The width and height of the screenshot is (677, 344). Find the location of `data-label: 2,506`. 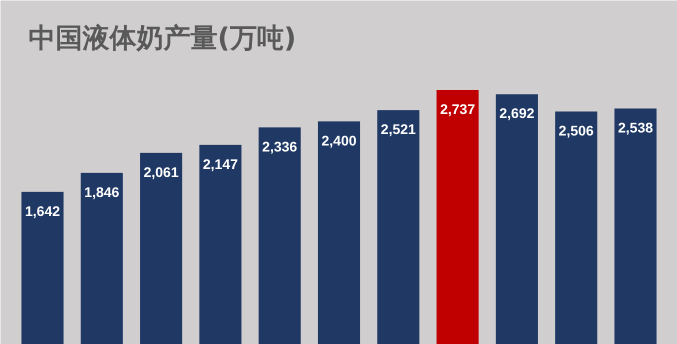

data-label: 2,506 is located at coordinates (576, 130).